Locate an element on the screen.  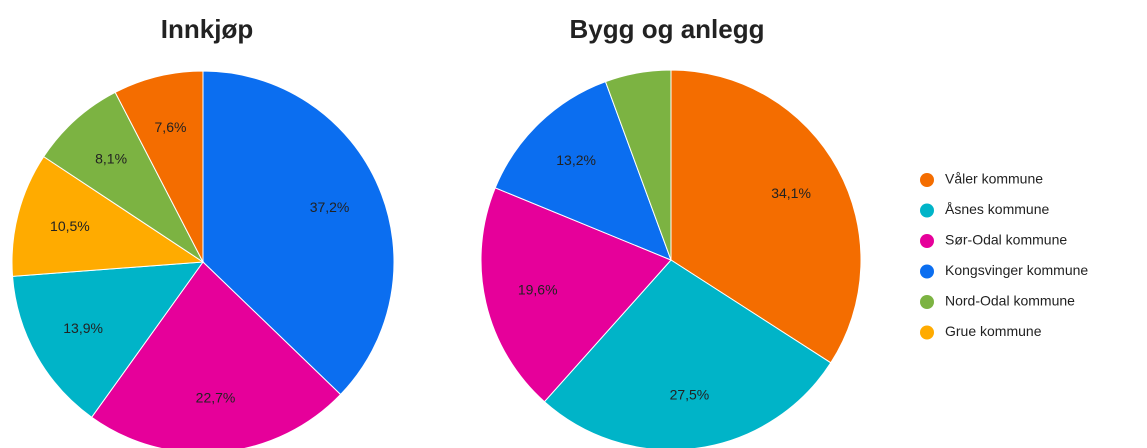
data-label: 34,1% is located at coordinates (791, 193).